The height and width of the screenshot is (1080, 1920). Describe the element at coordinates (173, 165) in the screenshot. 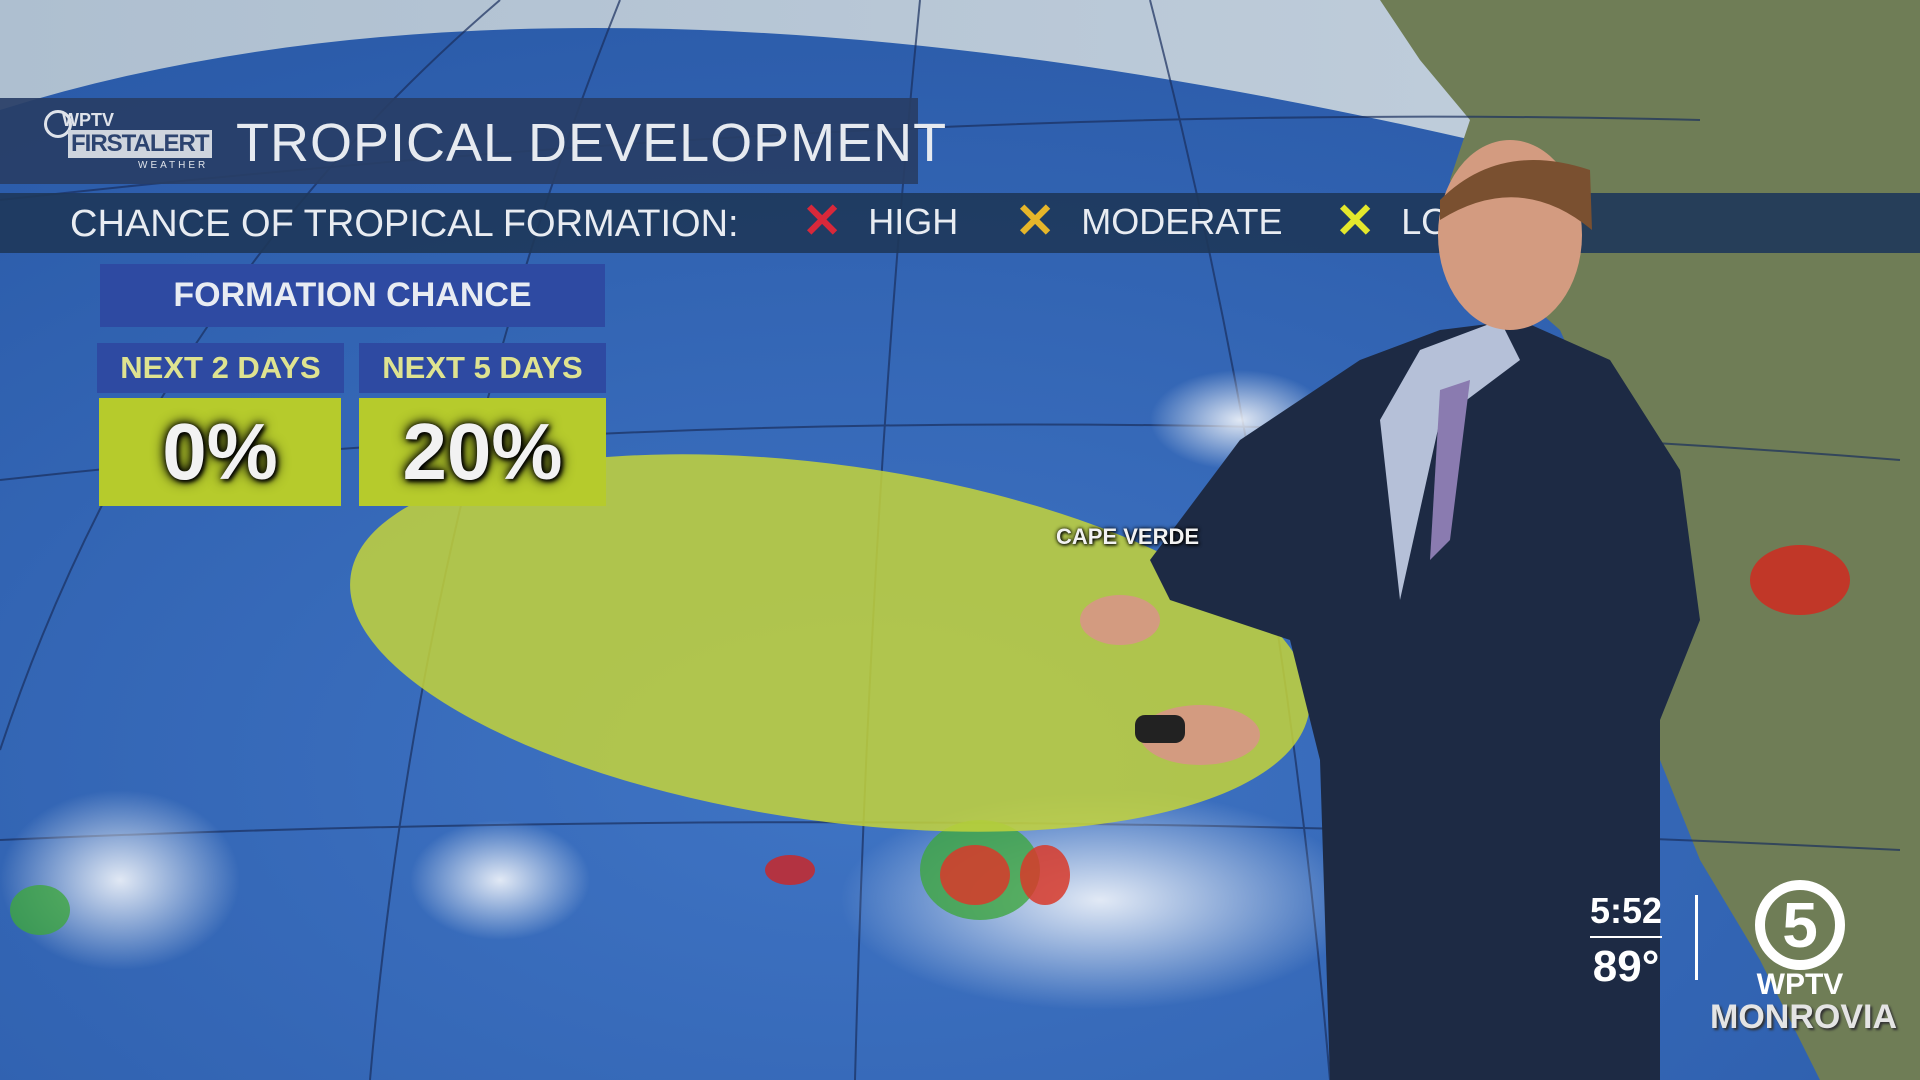

I see `logo-sub: WEATHER` at that location.